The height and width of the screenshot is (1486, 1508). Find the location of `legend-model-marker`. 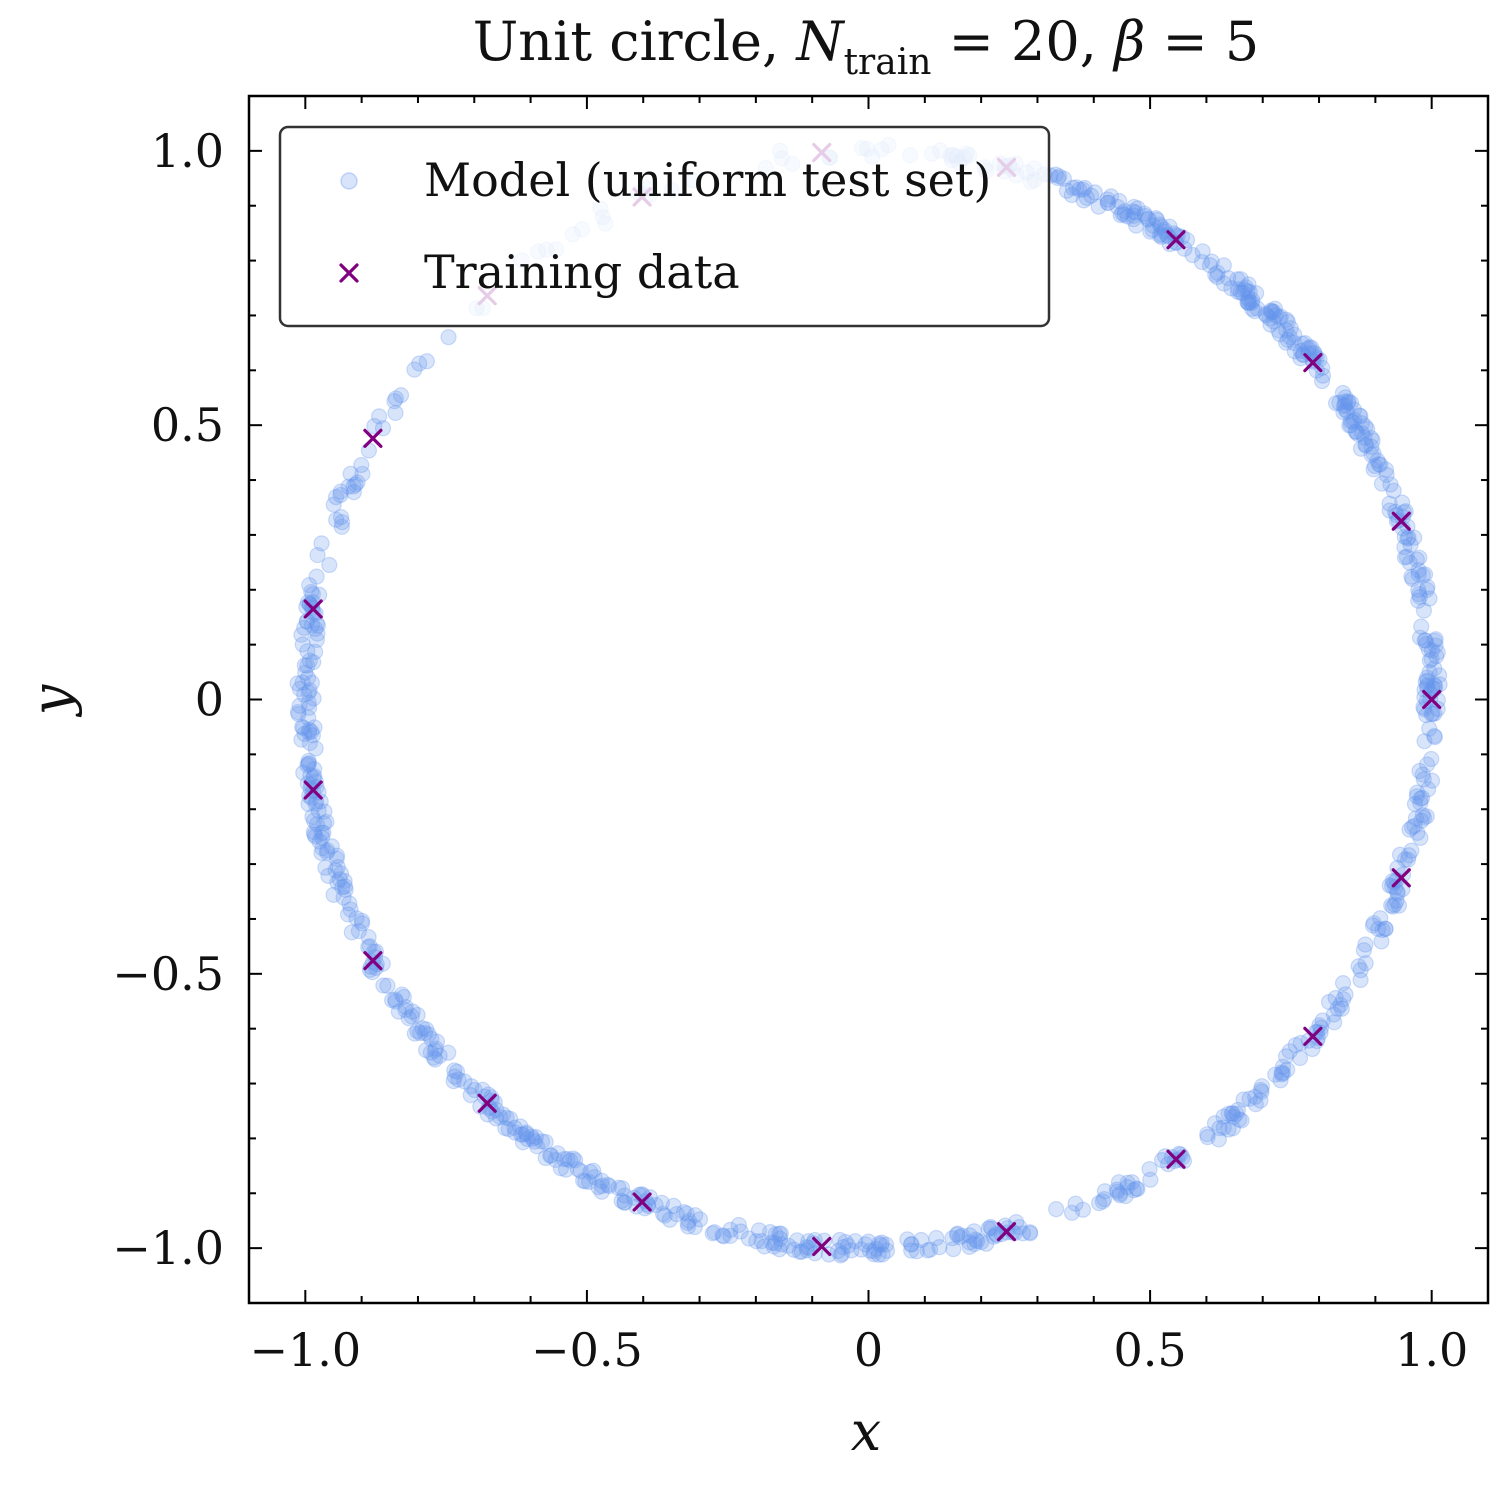

legend-model-marker is located at coordinates (349, 181).